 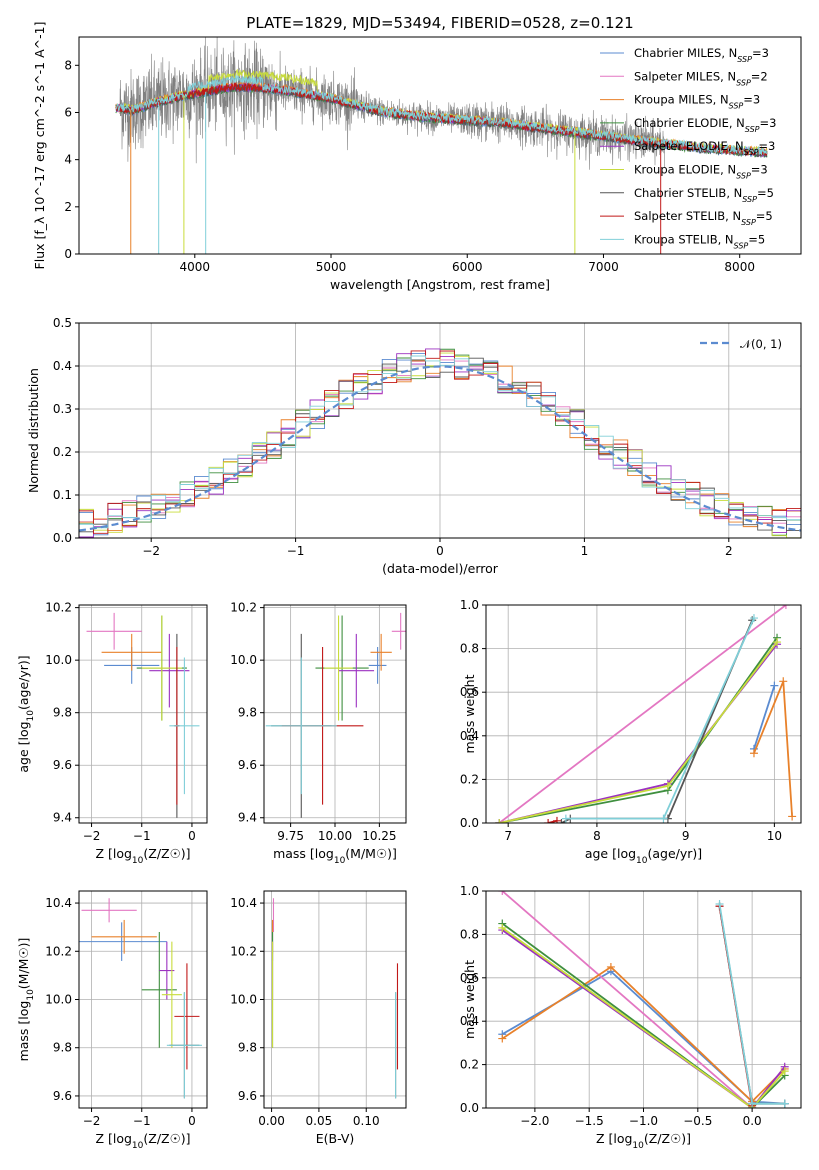 I want to click on tick-label-y: 8, so click(x=68, y=65).